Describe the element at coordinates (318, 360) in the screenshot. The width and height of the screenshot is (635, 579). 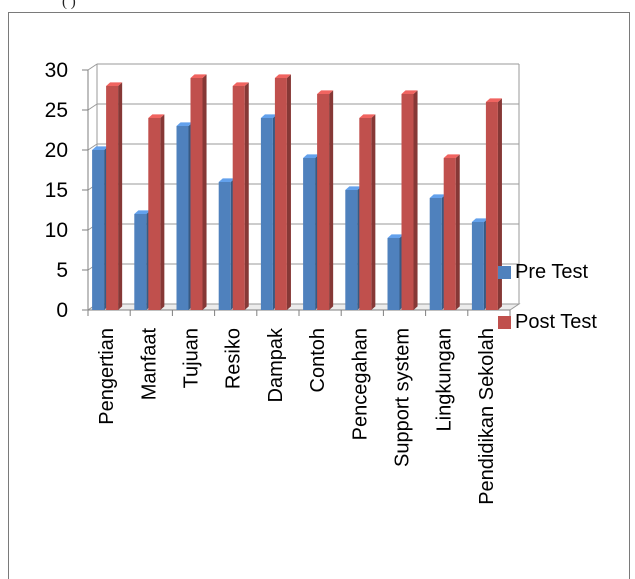
I see `x-category-label: Contoh` at that location.